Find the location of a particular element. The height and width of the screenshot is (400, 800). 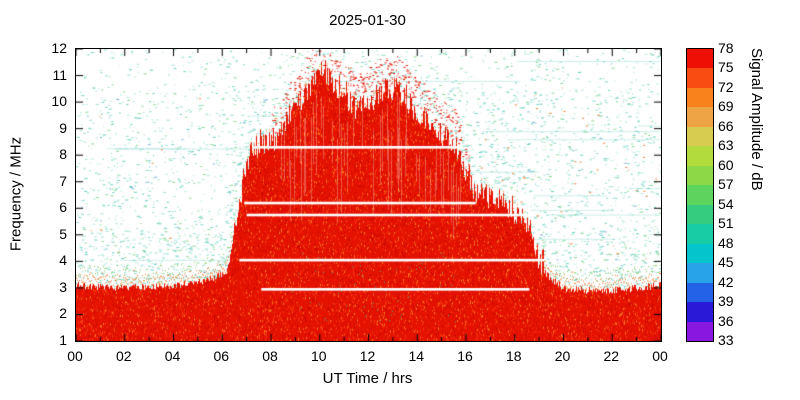

colorbar-tick-label: 60 is located at coordinates (726, 164).